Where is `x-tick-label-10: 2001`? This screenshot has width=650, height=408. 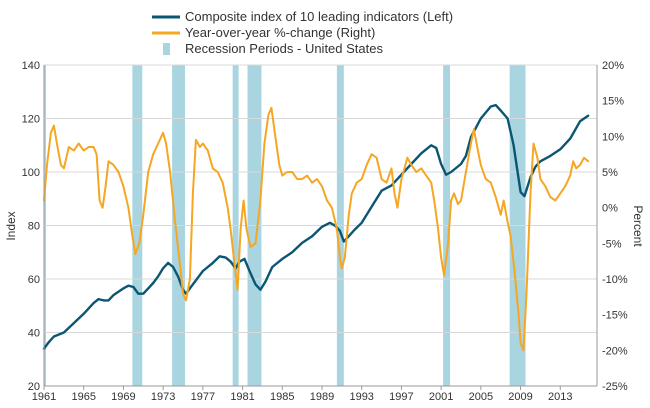
x-tick-label-10: 2001 is located at coordinates (441, 397).